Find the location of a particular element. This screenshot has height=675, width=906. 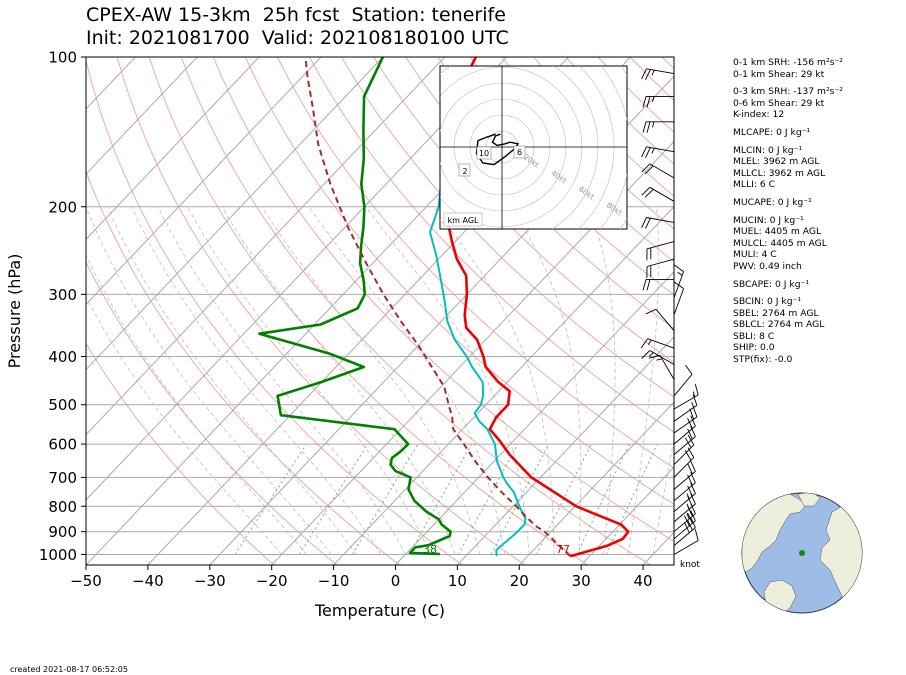

x-tick-label: −10 is located at coordinates (334, 581).